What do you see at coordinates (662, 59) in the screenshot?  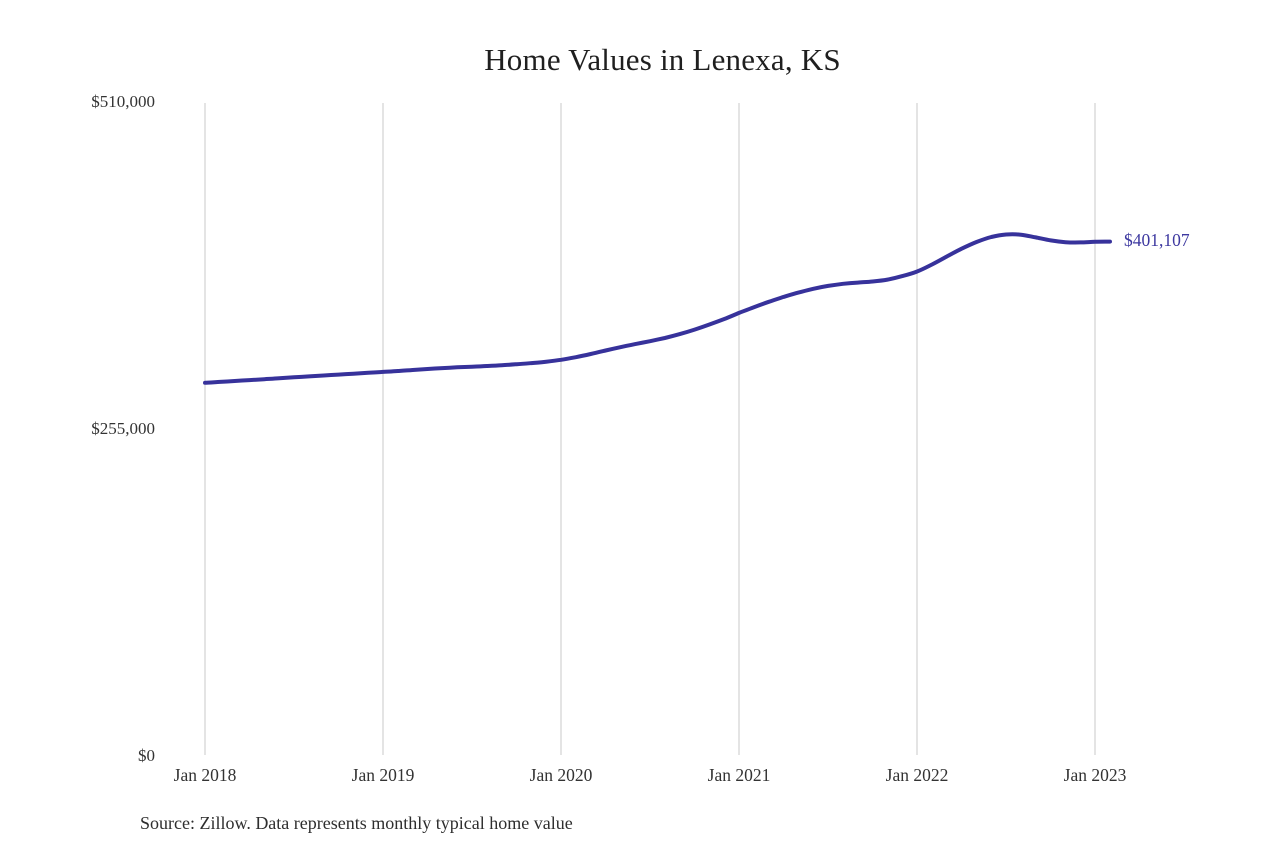 I see `chart-title: Home Values in Lenexa, KS` at bounding box center [662, 59].